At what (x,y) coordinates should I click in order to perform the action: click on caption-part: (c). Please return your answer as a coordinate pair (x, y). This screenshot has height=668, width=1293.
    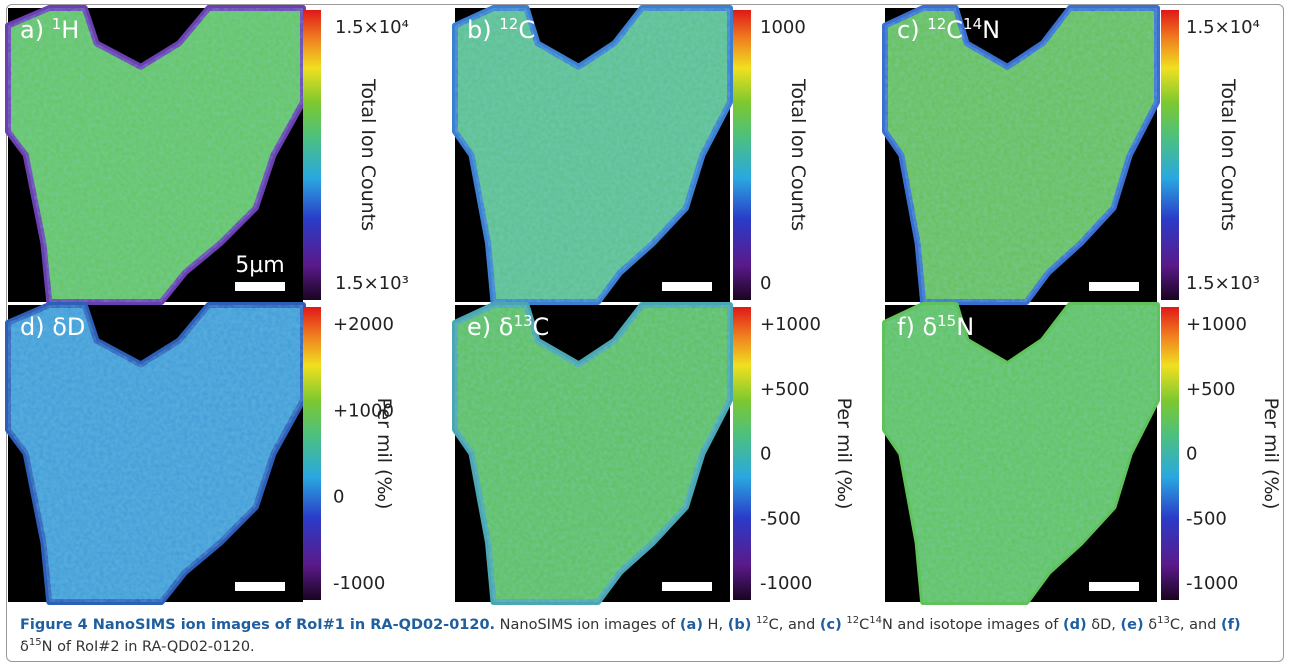
    Looking at the image, I should click on (830, 625).